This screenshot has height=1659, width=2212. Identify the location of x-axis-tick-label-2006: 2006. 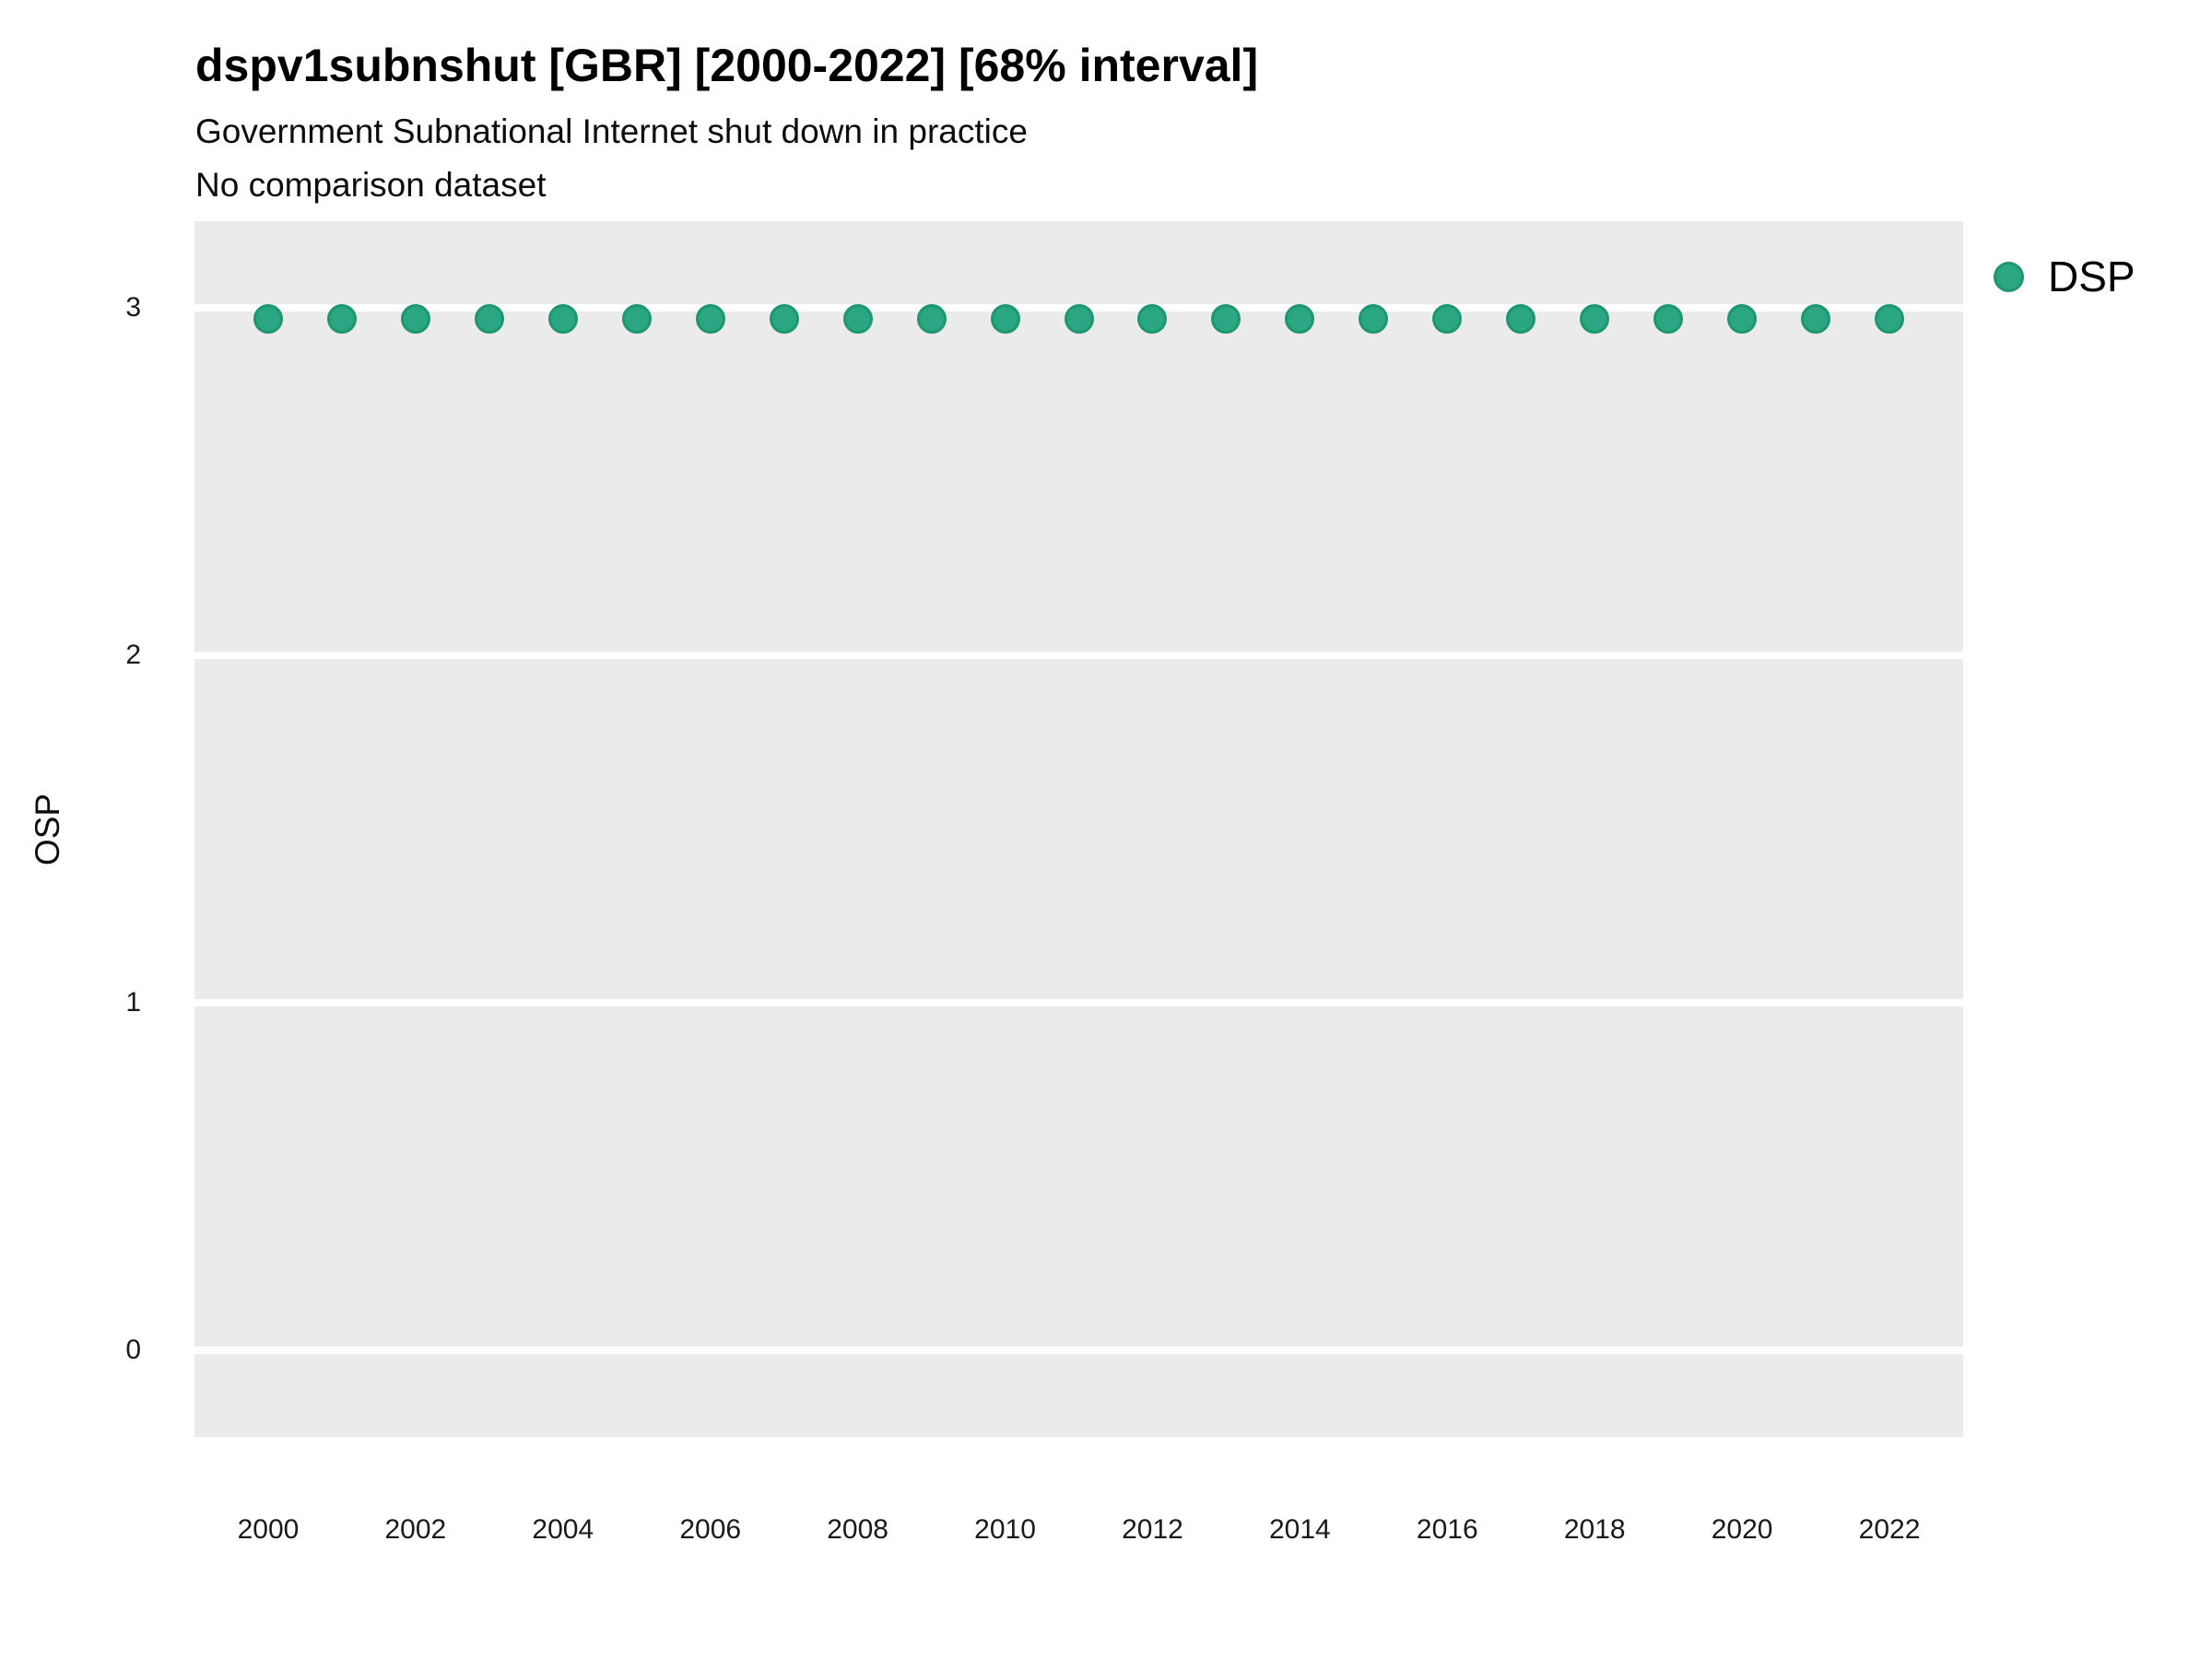
(710, 1529).